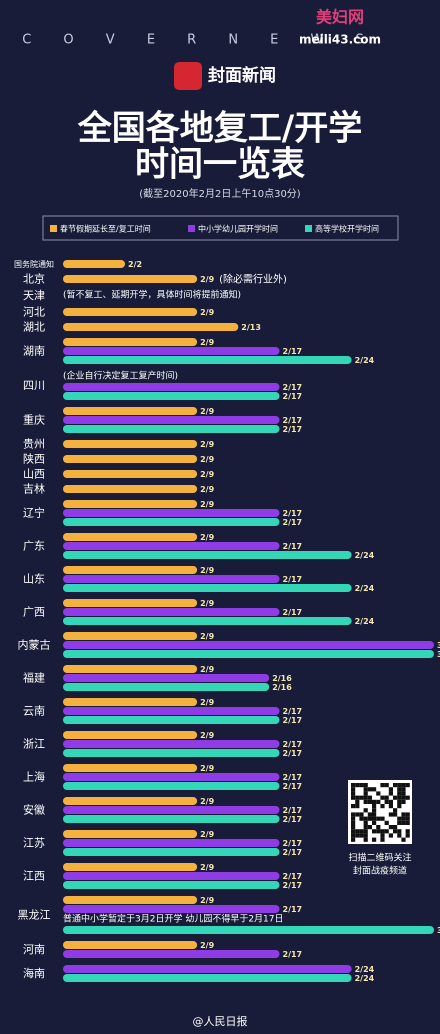 This screenshot has width=440, height=1034. What do you see at coordinates (220, 165) in the screenshot?
I see `title-line: 时间一览表` at bounding box center [220, 165].